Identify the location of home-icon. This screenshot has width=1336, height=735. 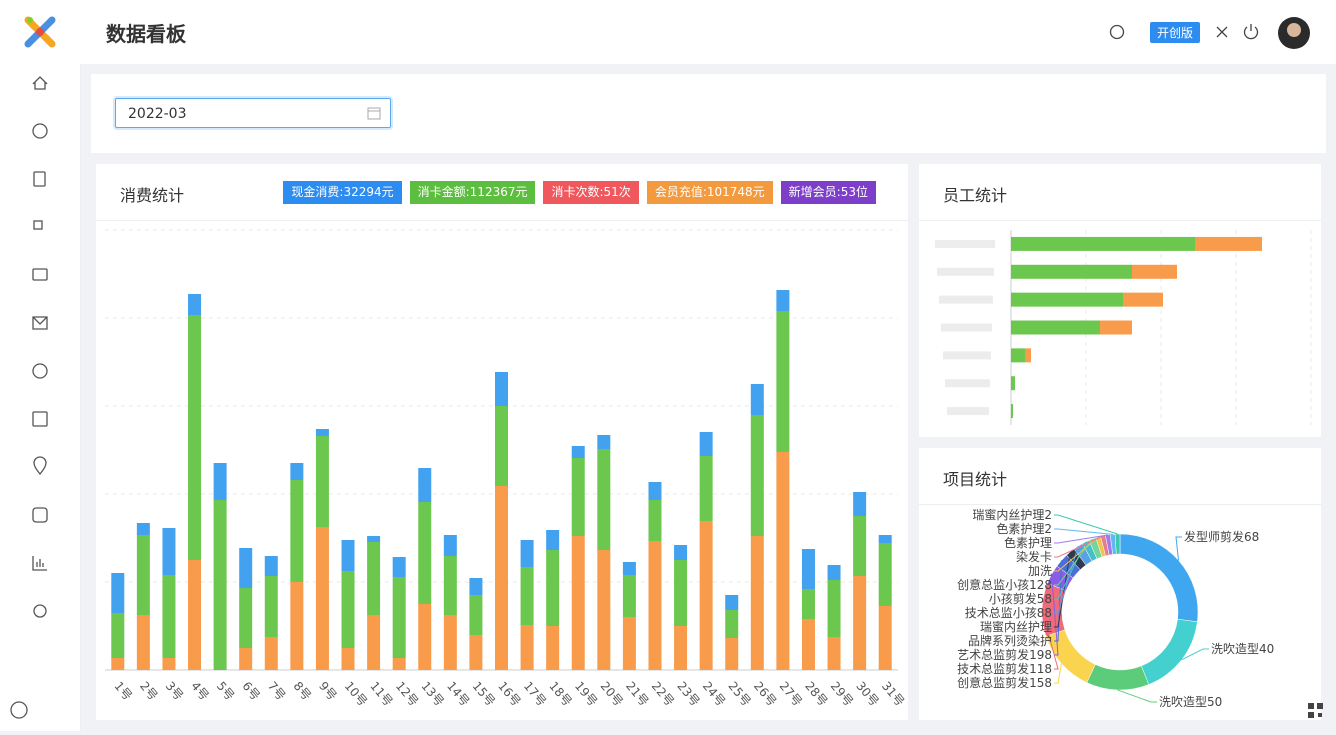
(40, 83).